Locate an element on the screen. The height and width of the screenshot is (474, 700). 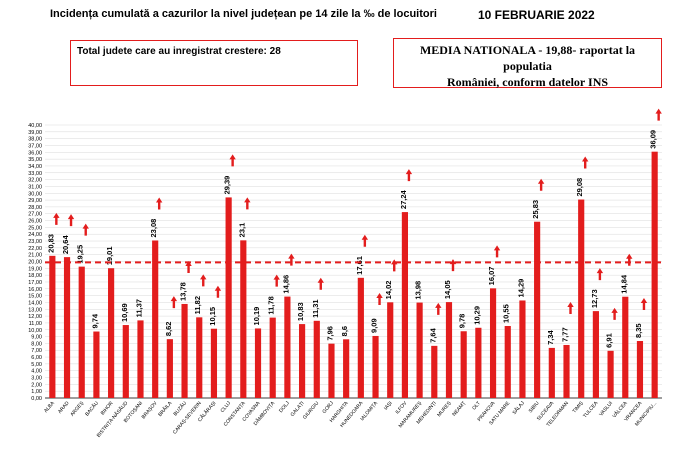
x-tick-label: SIBIU is located at coordinates (534, 407).